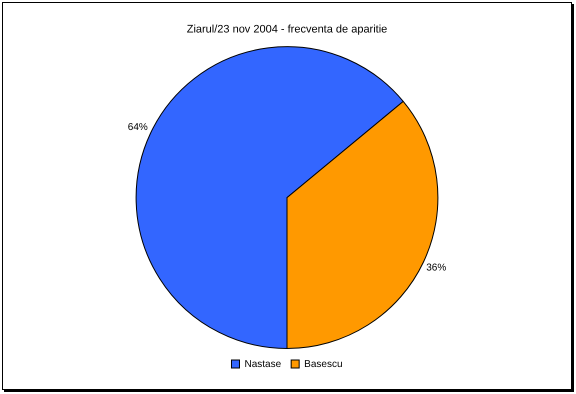  What do you see at coordinates (436, 268) in the screenshot?
I see `data-label: 36%` at bounding box center [436, 268].